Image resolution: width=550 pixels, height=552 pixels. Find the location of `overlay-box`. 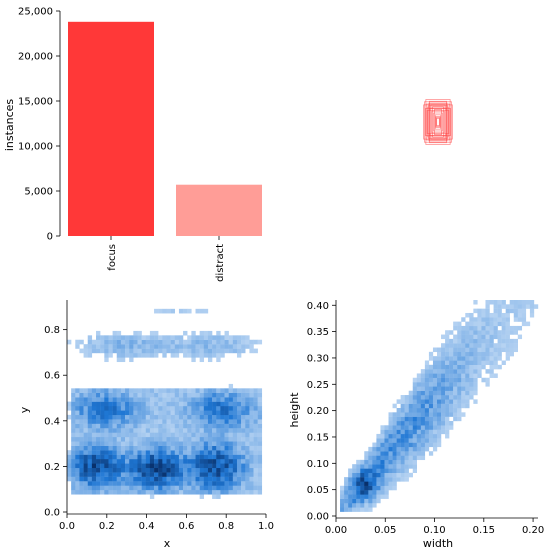

overlay-box is located at coordinates (438, 122).